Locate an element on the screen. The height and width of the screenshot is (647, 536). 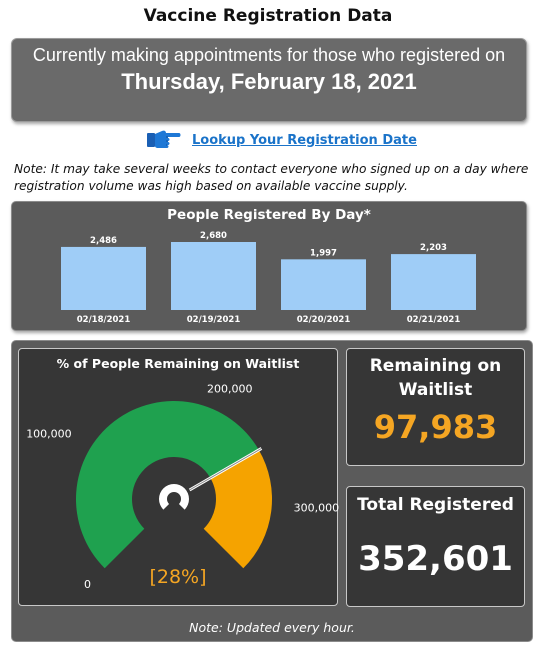
pointing-hand-icon is located at coordinates (164, 140).